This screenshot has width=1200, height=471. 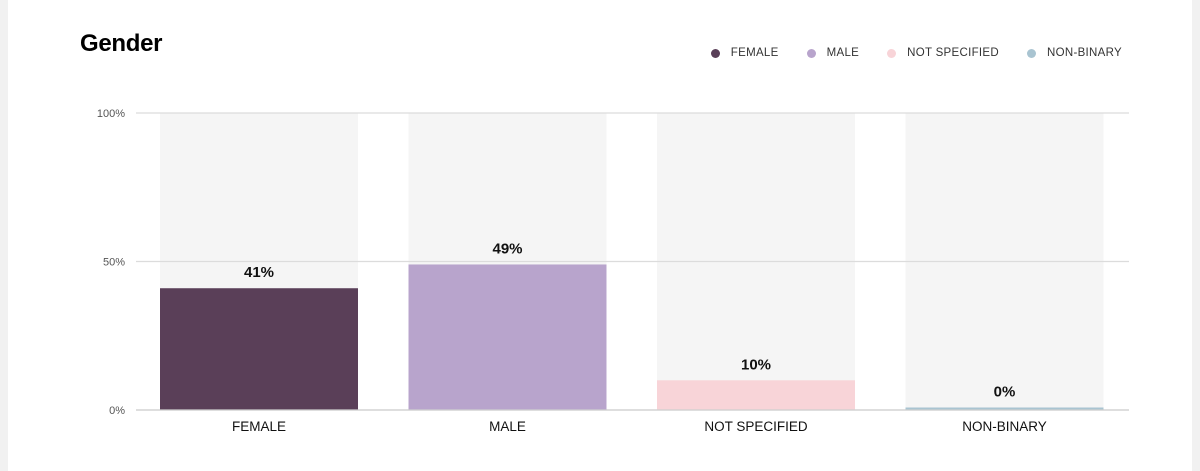 I want to click on value-label-not-specified: 10%, so click(x=756, y=364).